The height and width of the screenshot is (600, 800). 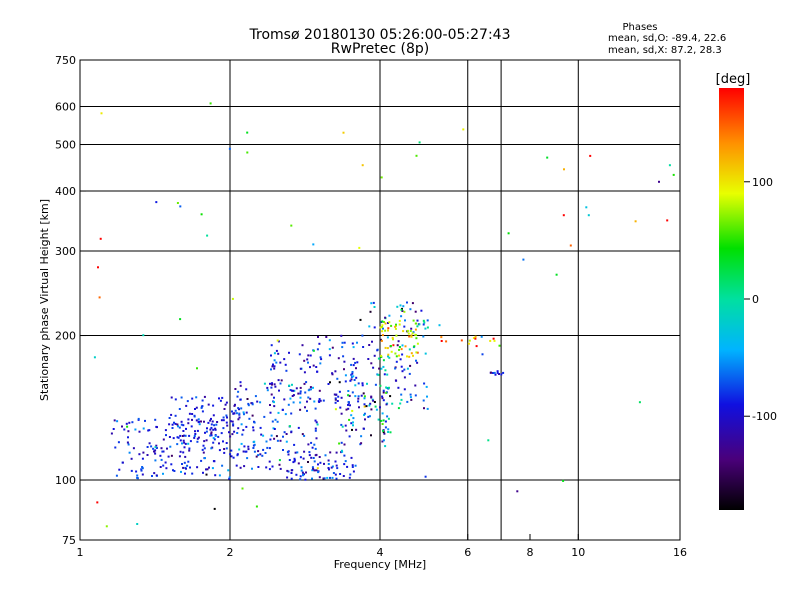 What do you see at coordinates (762, 182) in the screenshot?
I see `colorbar-tick-label: 100` at bounding box center [762, 182].